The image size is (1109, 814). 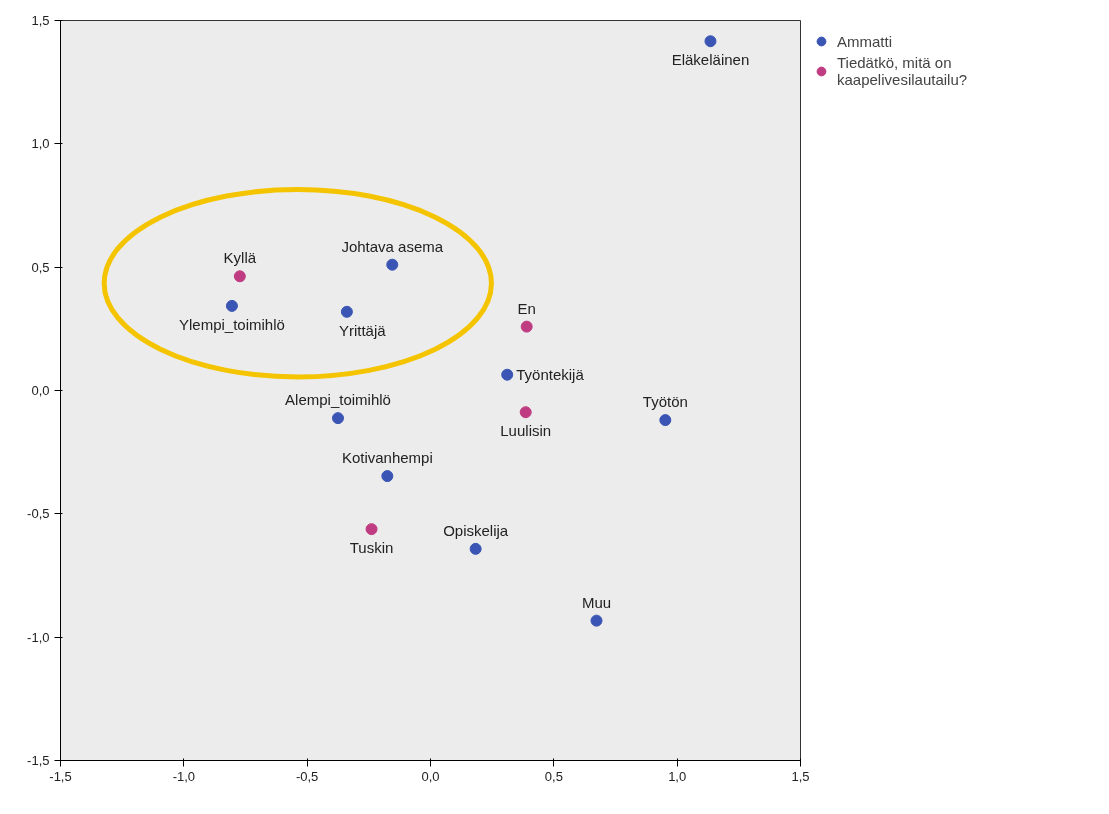 What do you see at coordinates (38, 760) in the screenshot?
I see `y-tick-label: -1,5` at bounding box center [38, 760].